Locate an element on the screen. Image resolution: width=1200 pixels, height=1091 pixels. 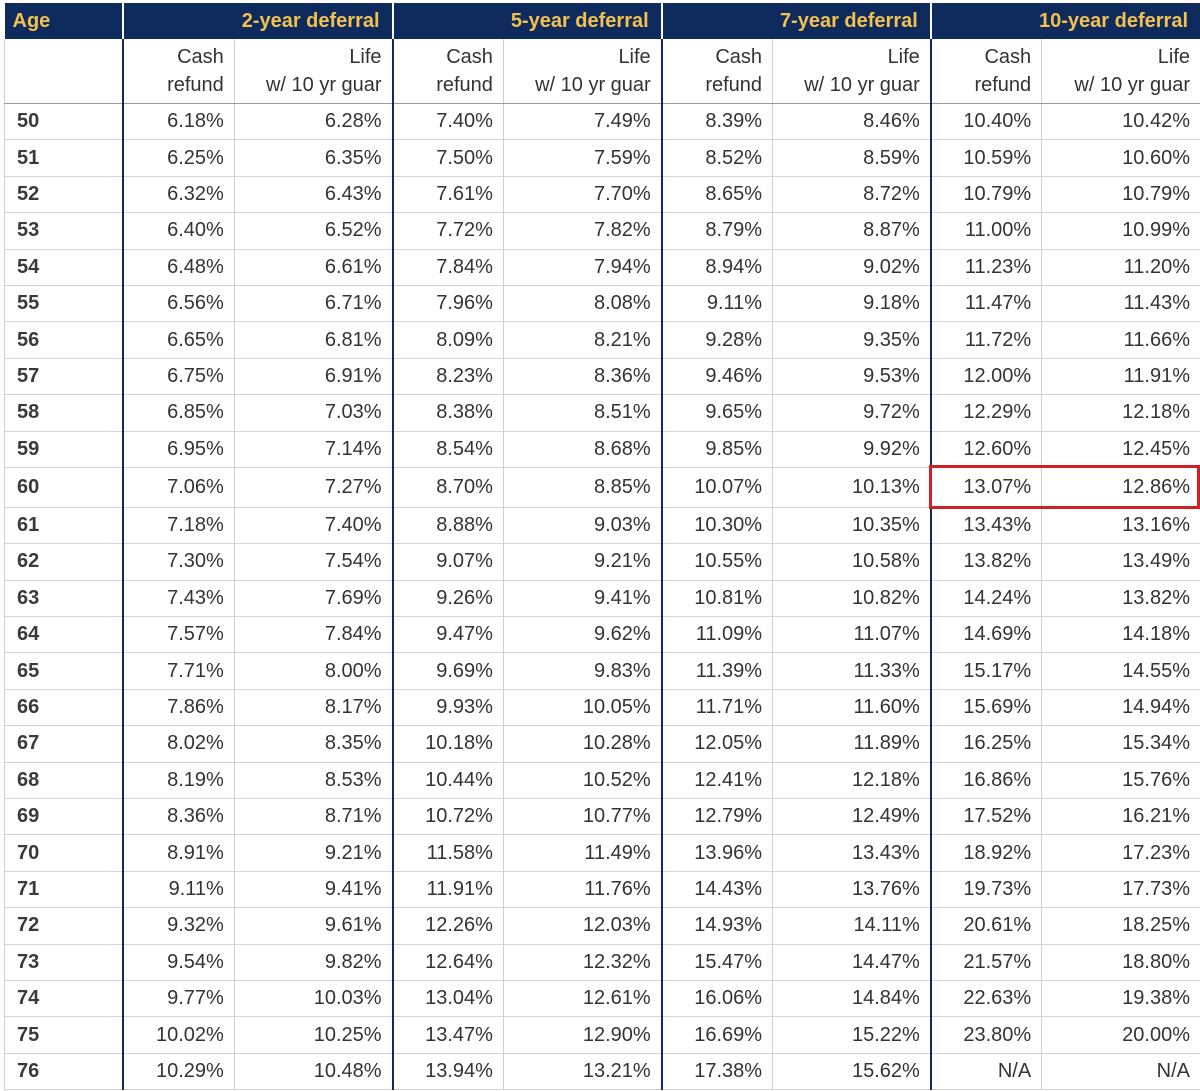
cash-refund-cell: 11.72% is located at coordinates (985, 340).